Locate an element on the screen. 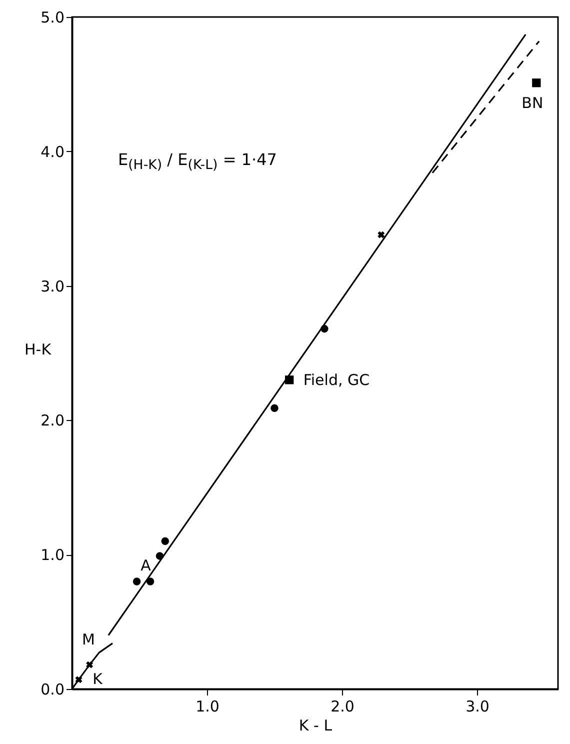 This screenshot has width=570, height=744. y-tick-label: 1.0 is located at coordinates (52, 555).